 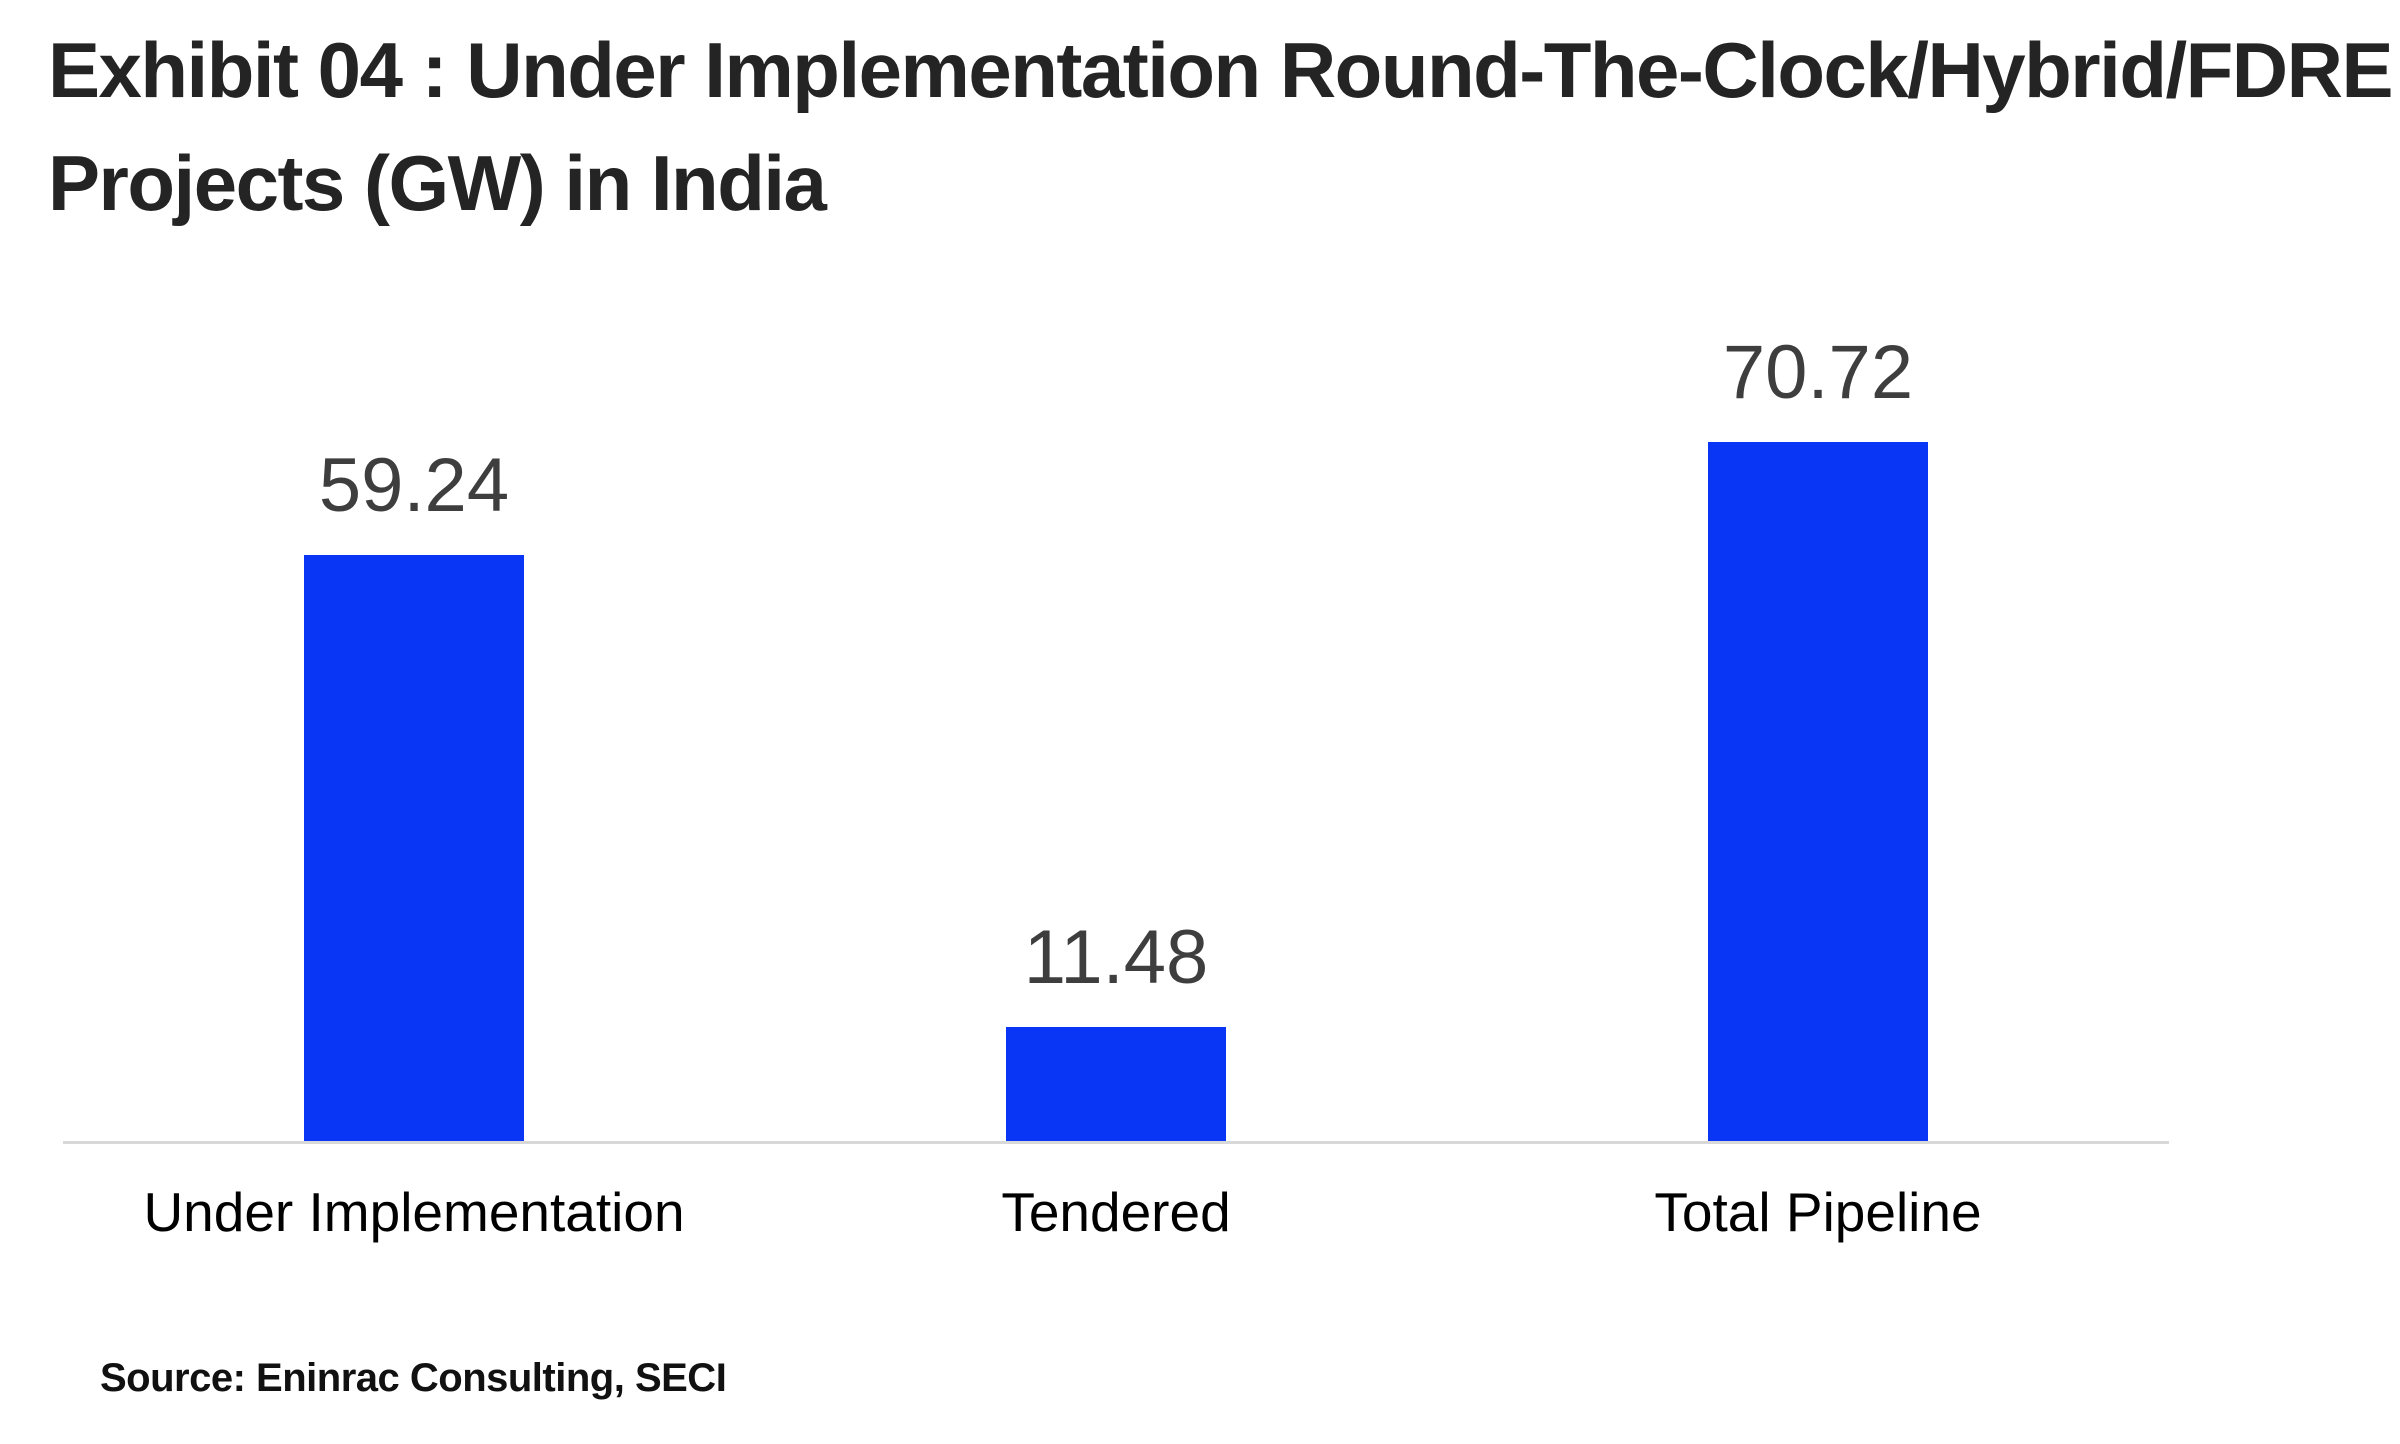 I want to click on category-label-total-pipeline: Total Pipeline, so click(x=1818, y=1212).